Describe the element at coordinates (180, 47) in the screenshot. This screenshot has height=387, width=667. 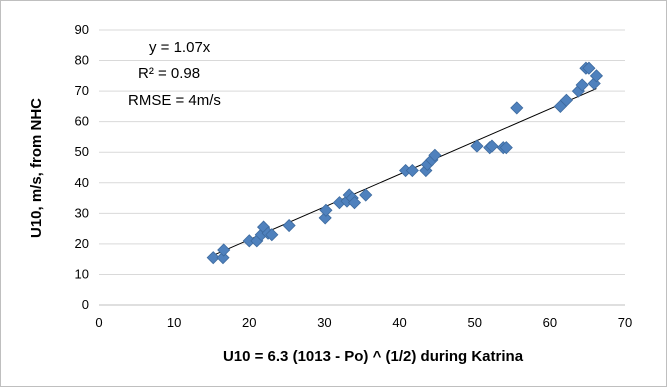
I see `equation-label: y = 1.07x` at that location.